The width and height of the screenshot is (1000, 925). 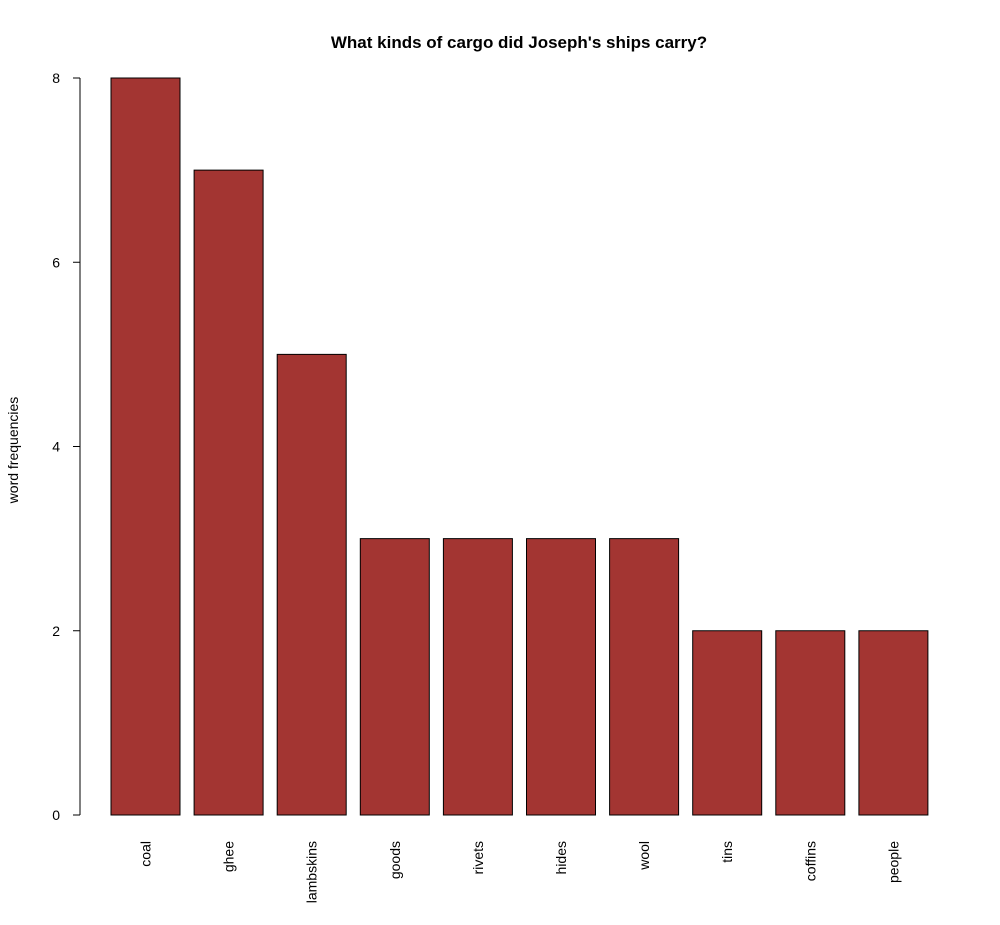 What do you see at coordinates (311, 584) in the screenshot?
I see `bar-lambskins` at bounding box center [311, 584].